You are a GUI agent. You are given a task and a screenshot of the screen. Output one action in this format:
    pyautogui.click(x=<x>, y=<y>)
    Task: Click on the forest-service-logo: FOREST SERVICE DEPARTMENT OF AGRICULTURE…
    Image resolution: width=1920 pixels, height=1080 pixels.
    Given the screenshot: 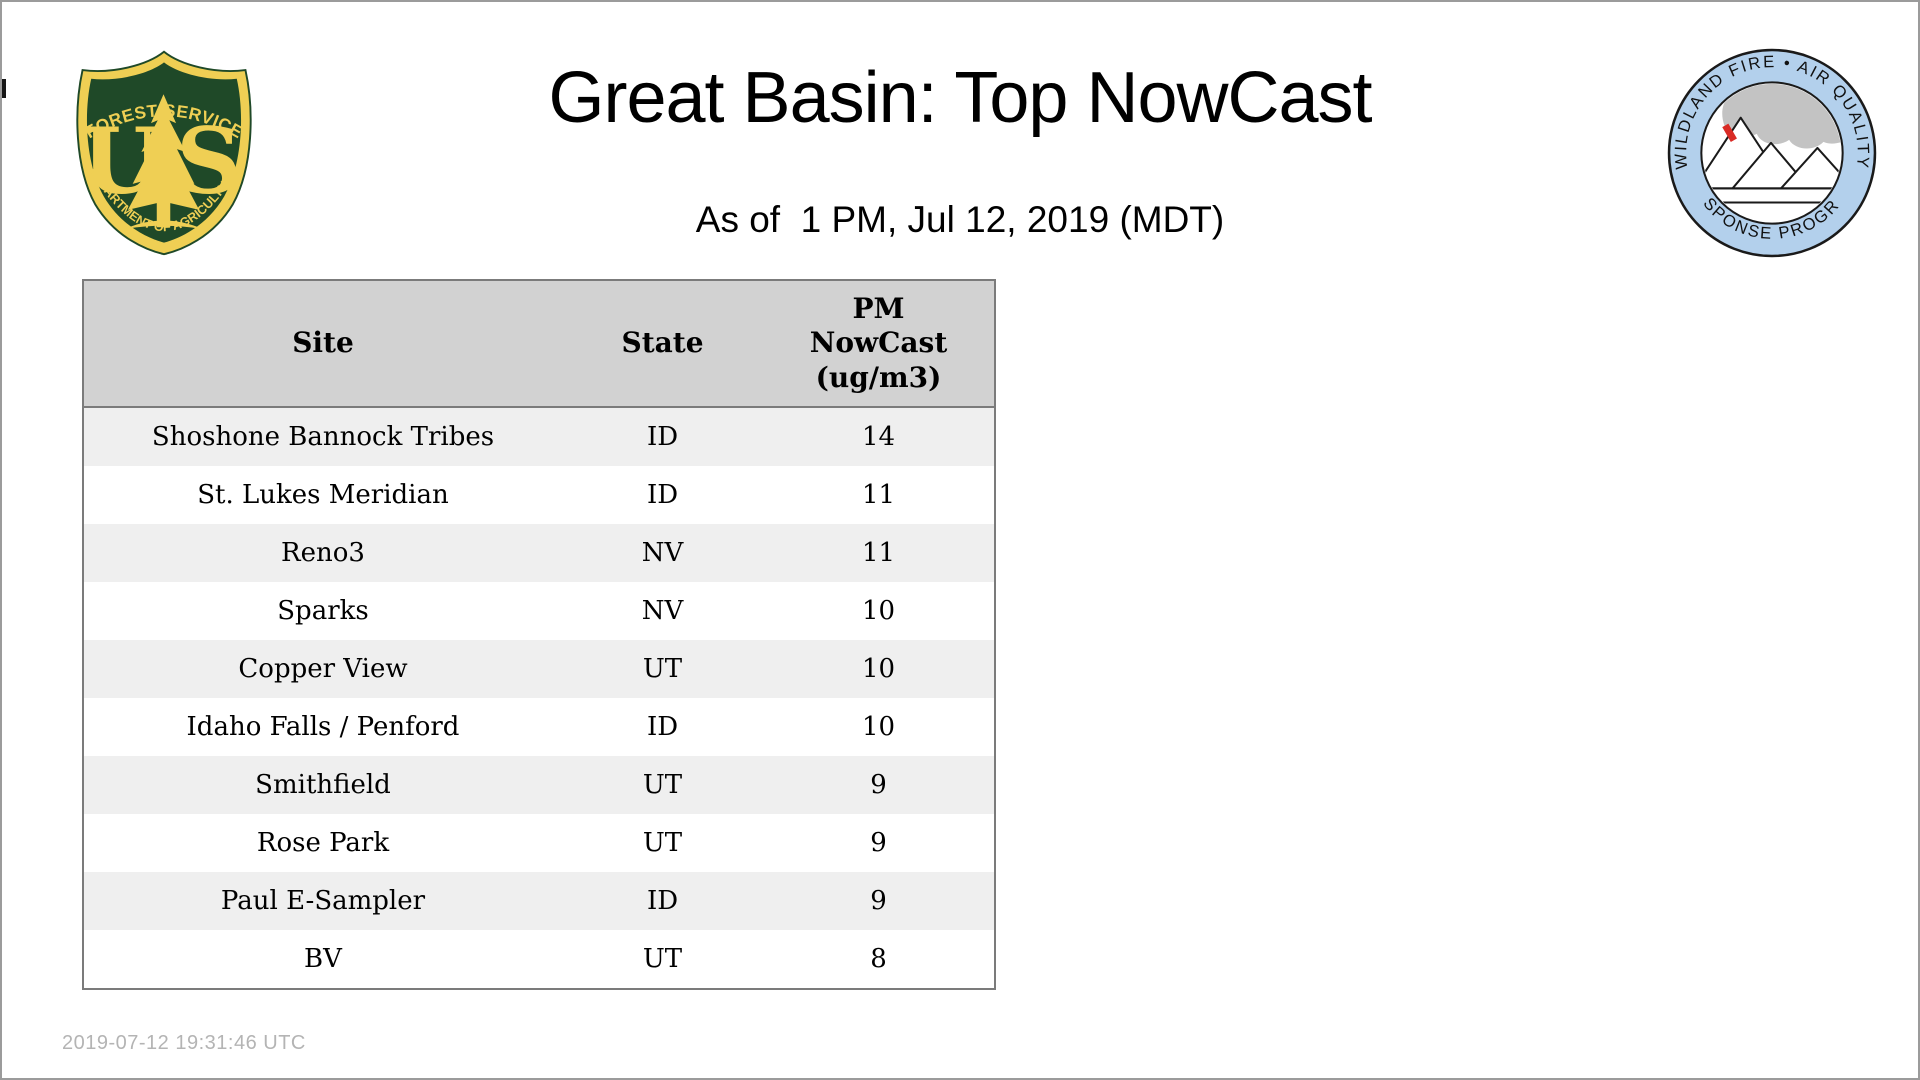 What is the action you would take?
    pyautogui.click(x=164, y=153)
    